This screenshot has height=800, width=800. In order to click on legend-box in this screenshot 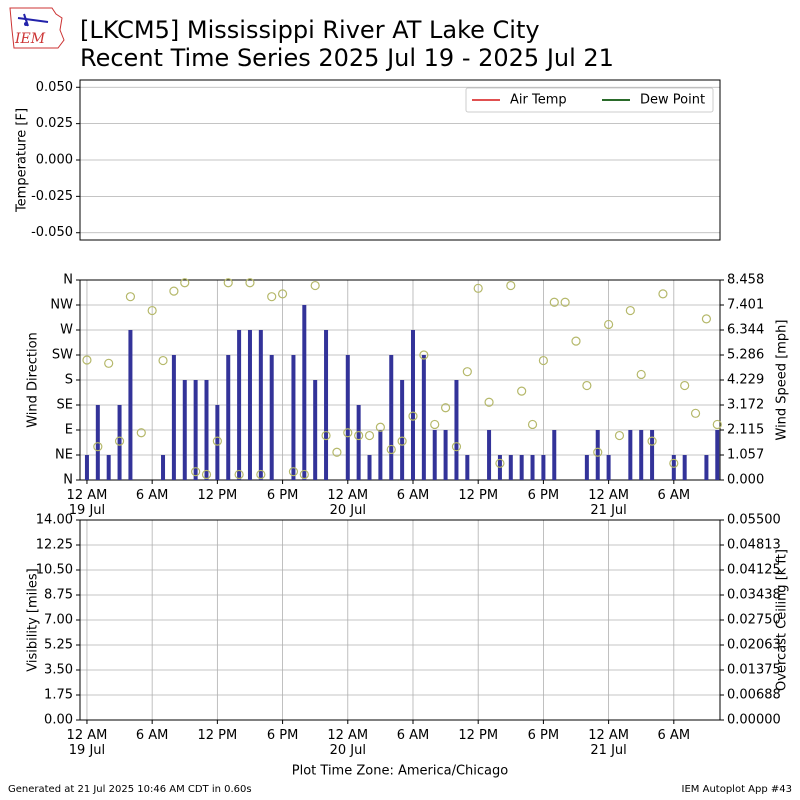, I will do `click(589, 100)`.